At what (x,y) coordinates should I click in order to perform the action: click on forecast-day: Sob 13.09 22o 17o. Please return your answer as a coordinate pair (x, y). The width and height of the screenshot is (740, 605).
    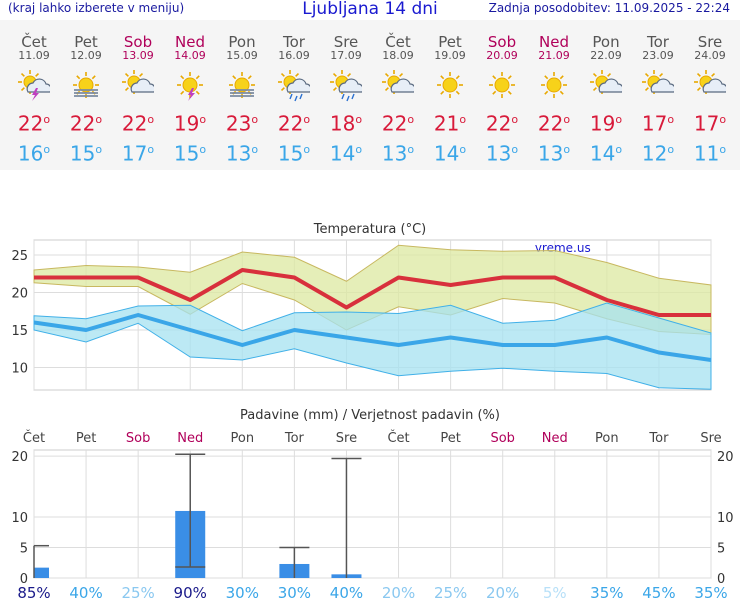
    Looking at the image, I should click on (138, 92).